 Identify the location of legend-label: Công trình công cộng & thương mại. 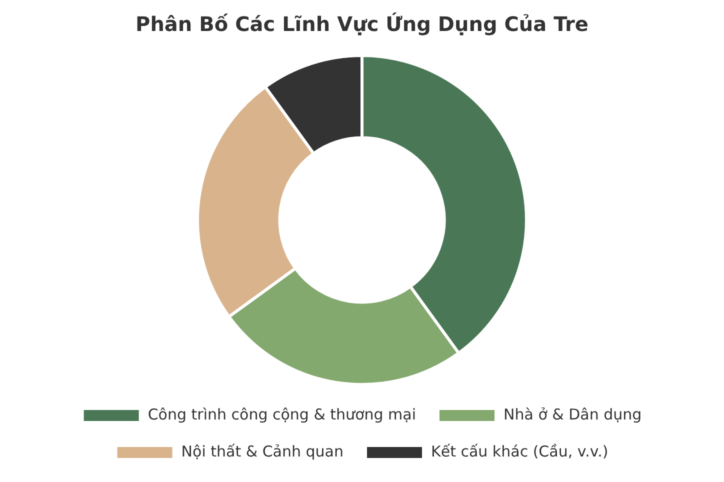
(282, 414).